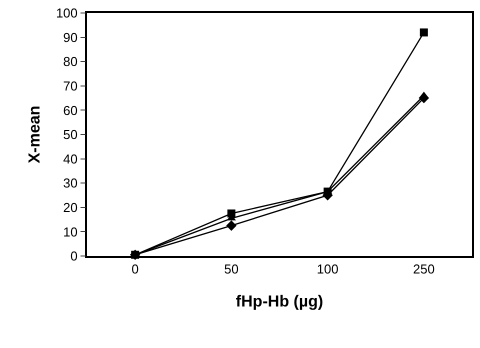 This screenshot has width=480, height=348. Describe the element at coordinates (70, 134) in the screenshot. I see `y-tick-label: 50` at that location.